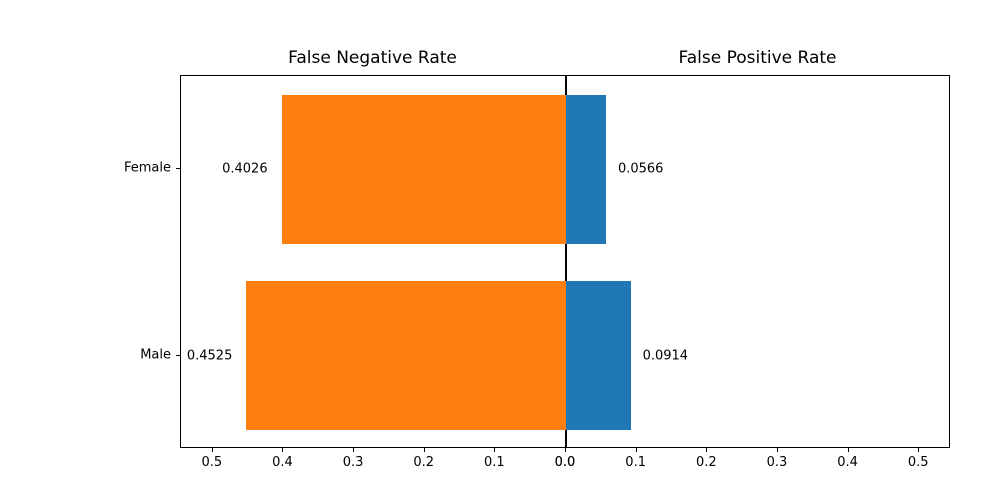 The width and height of the screenshot is (1000, 500). I want to click on x-tick-mark-right-0.1, so click(636, 450).